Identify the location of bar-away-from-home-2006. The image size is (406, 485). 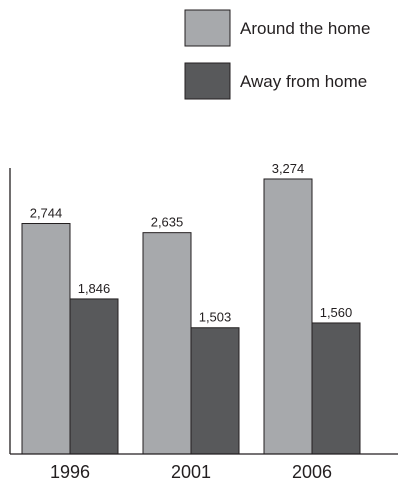
(336, 388).